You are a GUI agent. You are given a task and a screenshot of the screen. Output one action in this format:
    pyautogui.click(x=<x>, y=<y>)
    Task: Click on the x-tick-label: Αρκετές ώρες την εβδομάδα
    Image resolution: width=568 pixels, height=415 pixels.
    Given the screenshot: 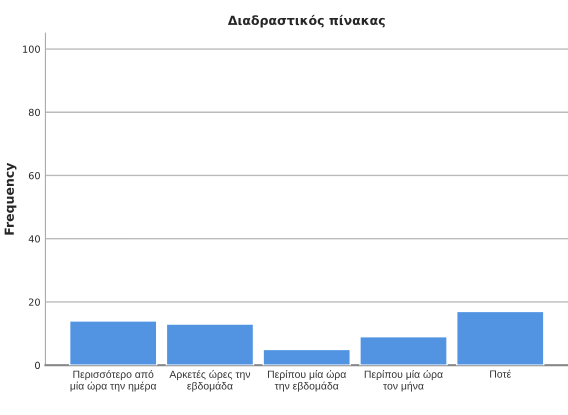 What is the action you would take?
    pyautogui.click(x=209, y=381)
    